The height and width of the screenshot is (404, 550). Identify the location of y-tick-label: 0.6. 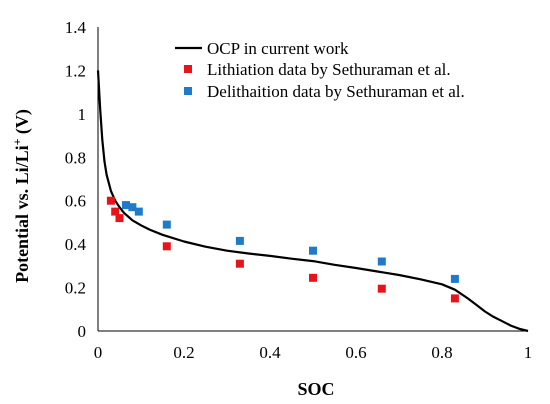
(75, 201).